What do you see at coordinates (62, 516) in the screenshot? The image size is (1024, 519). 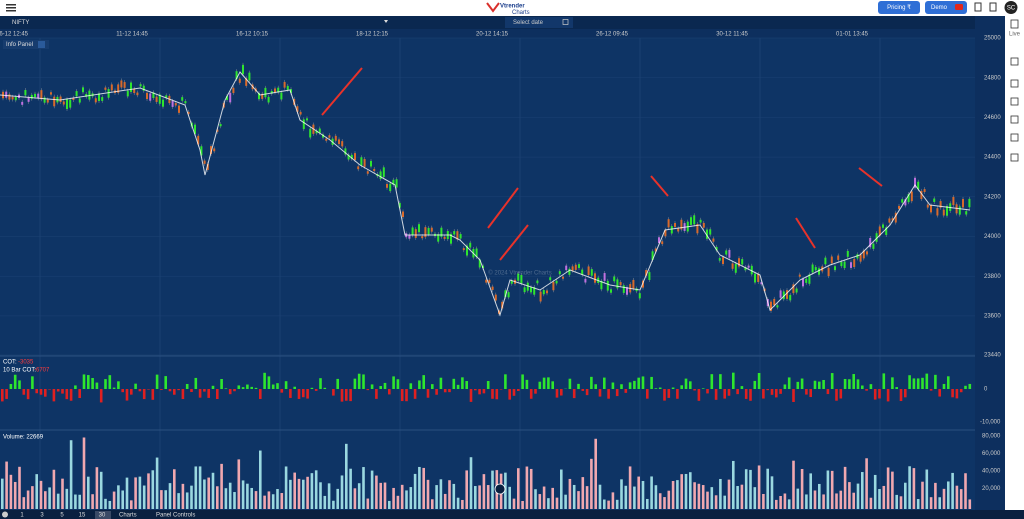 I see `interval: 5` at bounding box center [62, 516].